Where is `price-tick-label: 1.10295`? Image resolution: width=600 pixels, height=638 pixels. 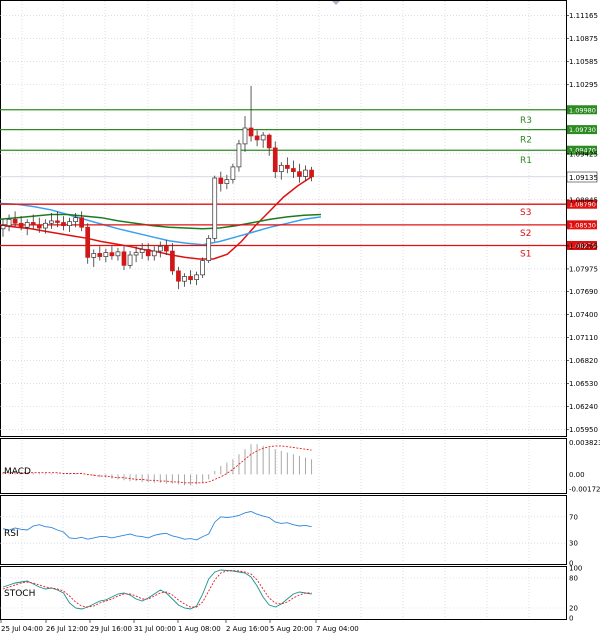
price-tick-label: 1.10295 is located at coordinates (583, 85).